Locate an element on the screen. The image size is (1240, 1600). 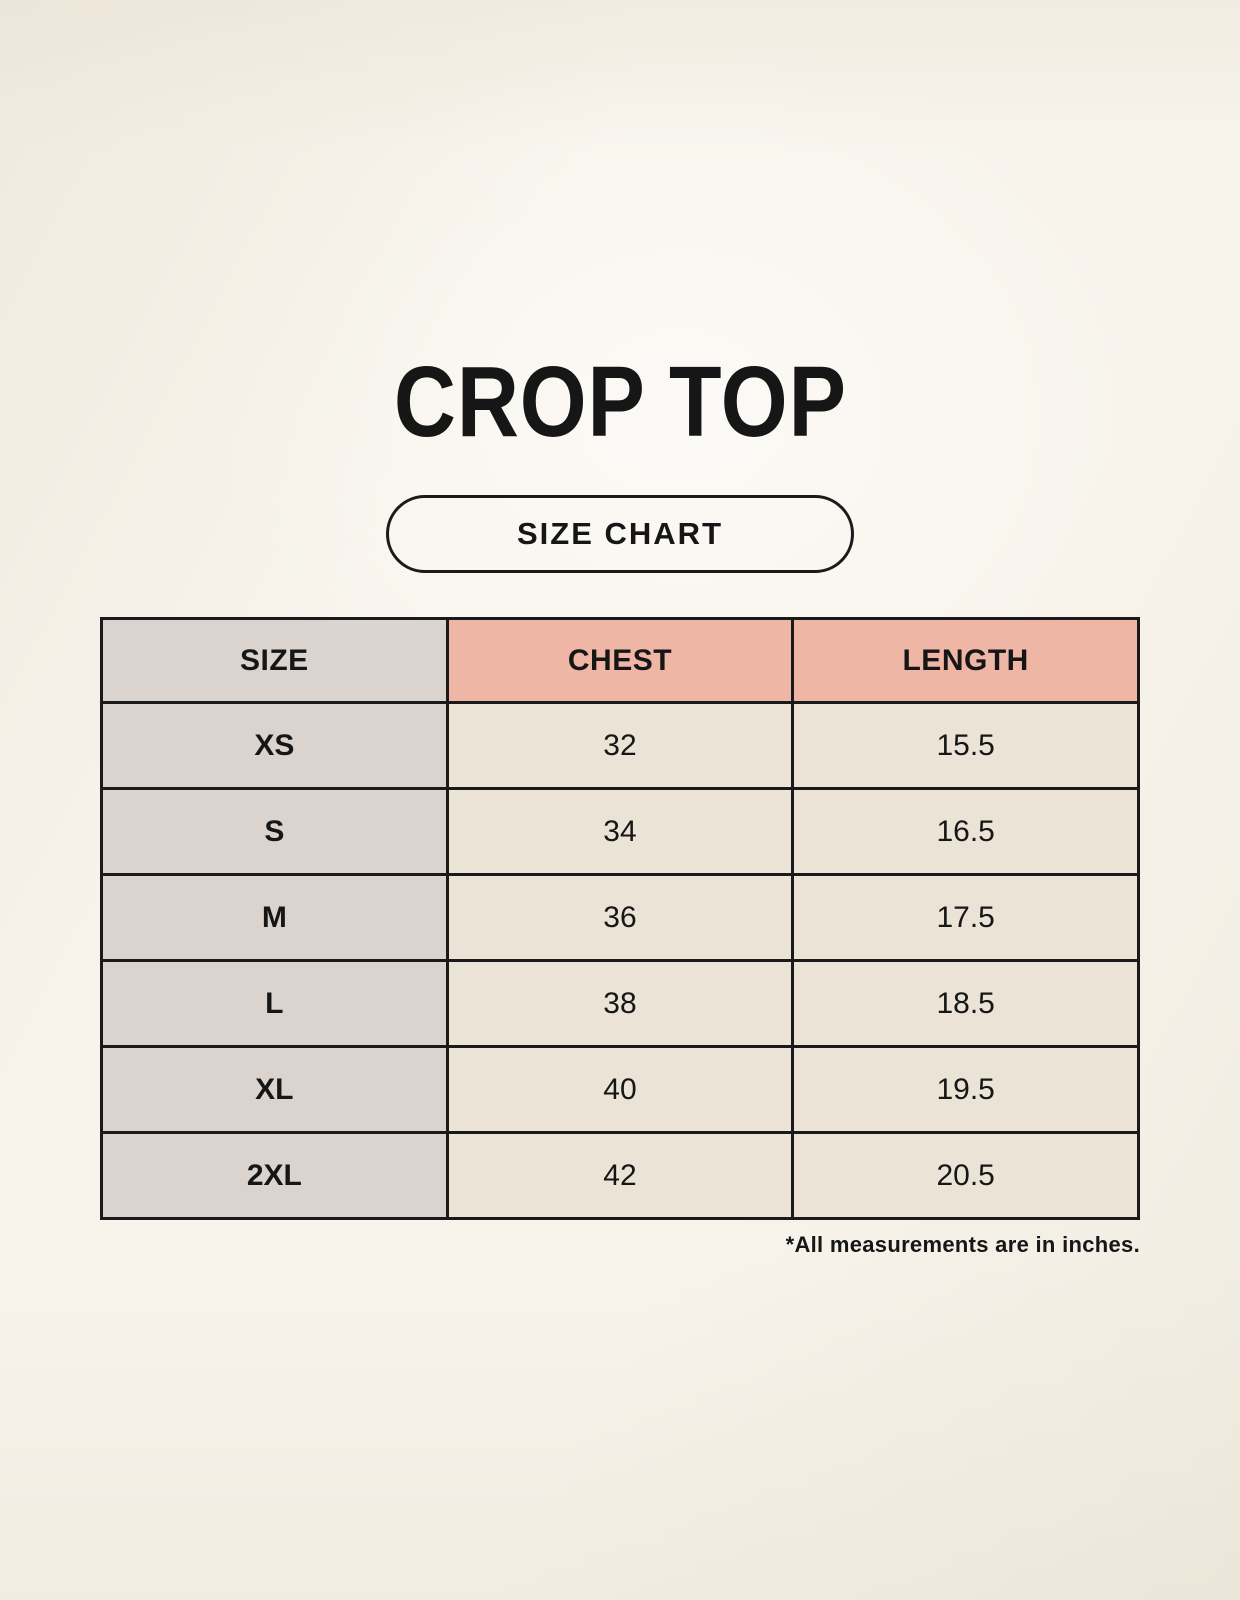
size-label: M is located at coordinates (274, 917).